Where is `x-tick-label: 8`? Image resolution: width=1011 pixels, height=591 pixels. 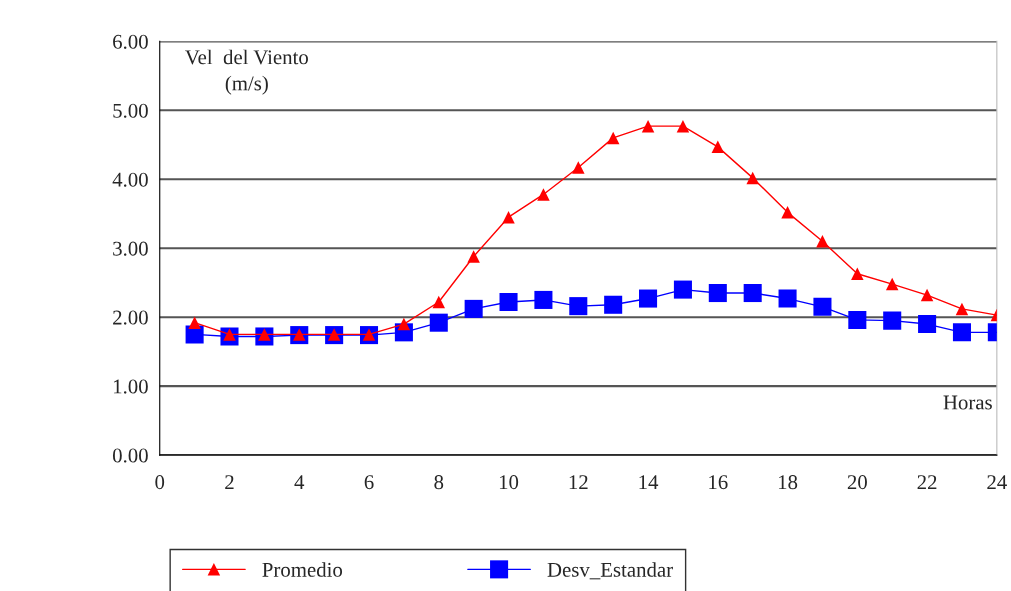 x-tick-label: 8 is located at coordinates (439, 482).